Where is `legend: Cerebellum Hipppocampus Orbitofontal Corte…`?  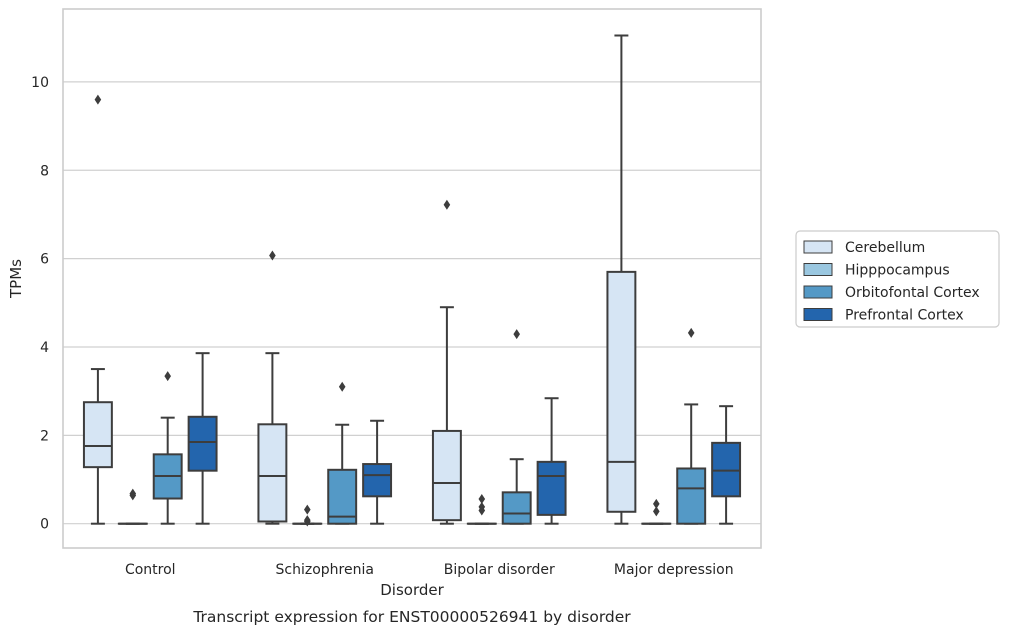
legend: Cerebellum Hipppocampus Orbitofontal Corte… is located at coordinates (897, 279).